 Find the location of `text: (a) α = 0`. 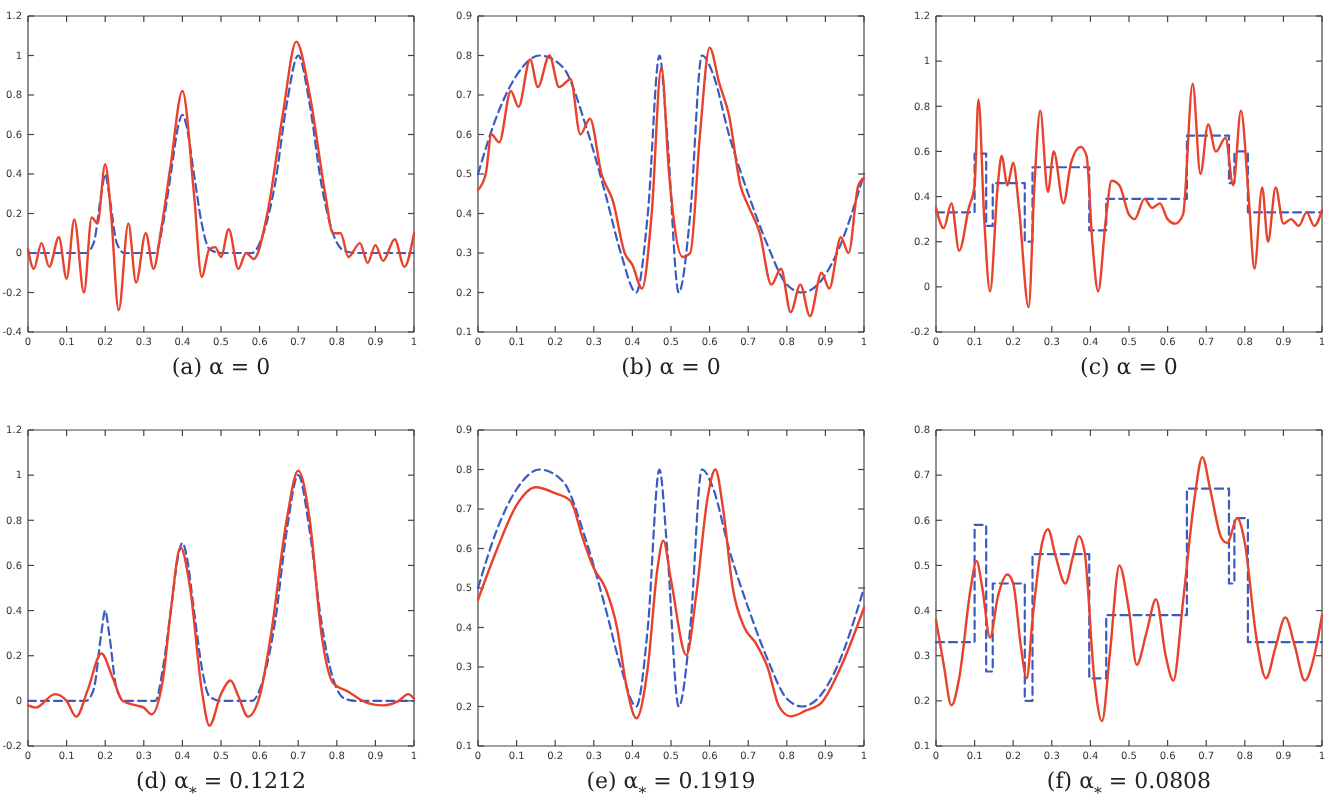

text: (a) α = 0 is located at coordinates (221, 367).